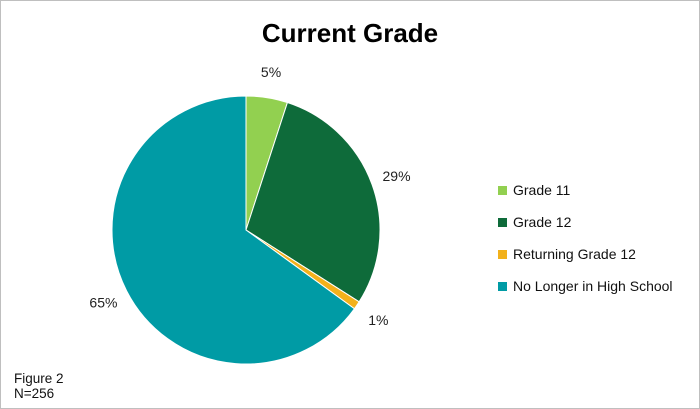  Describe the element at coordinates (378, 320) in the screenshot. I see `data-label: 1%` at that location.